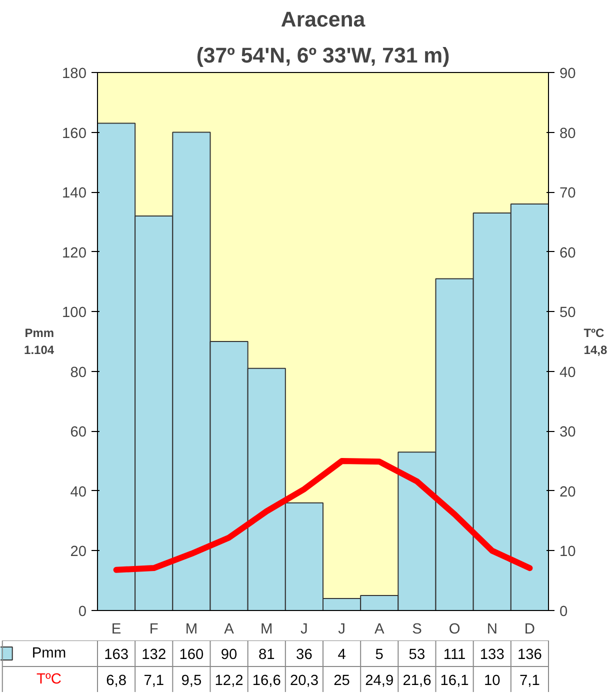 This screenshot has width=616, height=694. What do you see at coordinates (342, 655) in the screenshot?
I see `data-label: 4` at bounding box center [342, 655].